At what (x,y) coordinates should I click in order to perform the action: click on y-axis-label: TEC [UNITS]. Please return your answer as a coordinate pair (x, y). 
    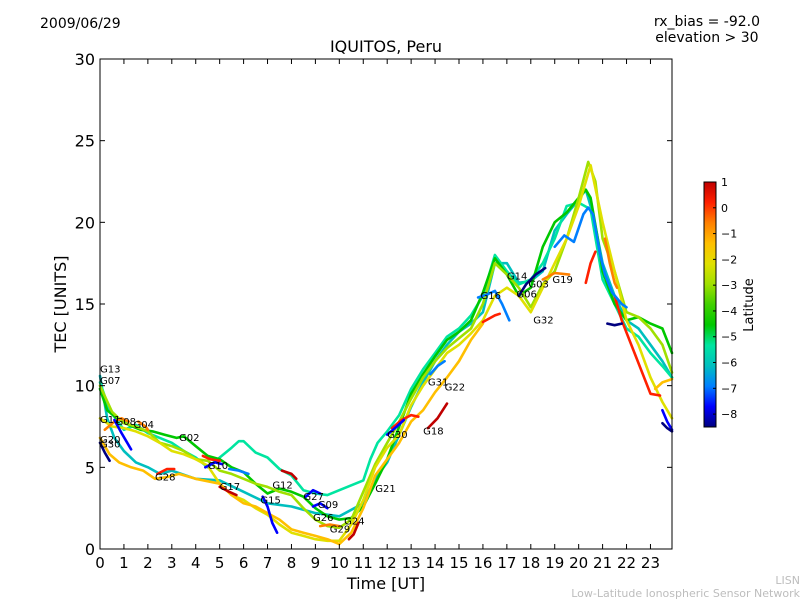
    Looking at the image, I should click on (60, 305).